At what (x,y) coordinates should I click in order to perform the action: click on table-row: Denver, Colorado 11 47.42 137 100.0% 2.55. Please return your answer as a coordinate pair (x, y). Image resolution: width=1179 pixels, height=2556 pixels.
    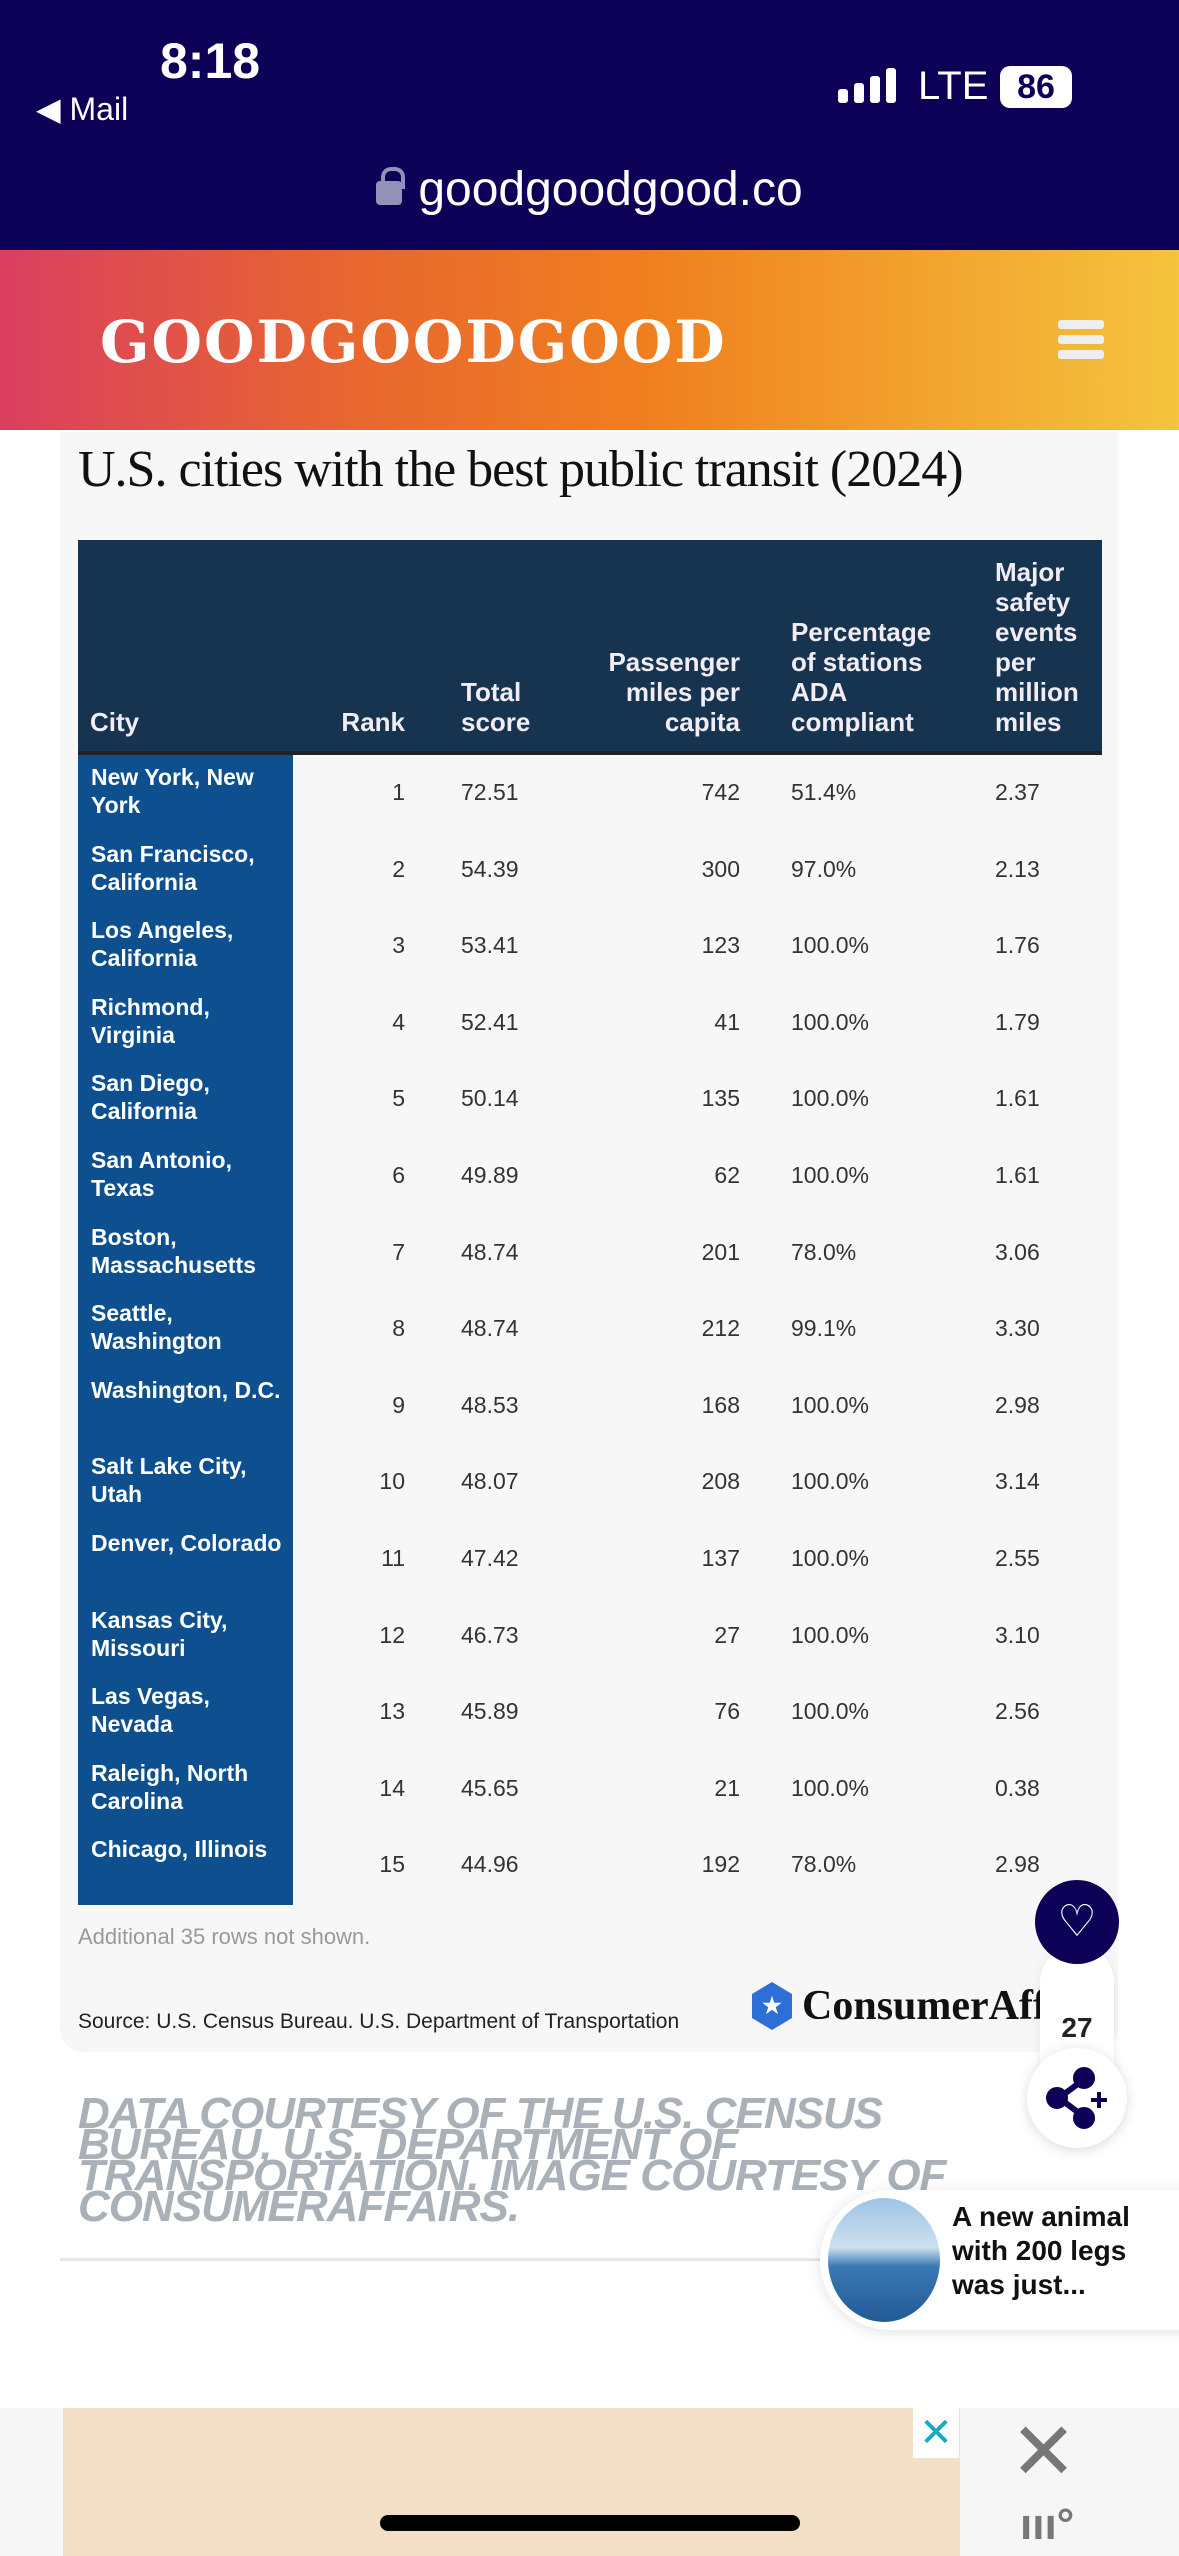
    Looking at the image, I should click on (590, 1559).